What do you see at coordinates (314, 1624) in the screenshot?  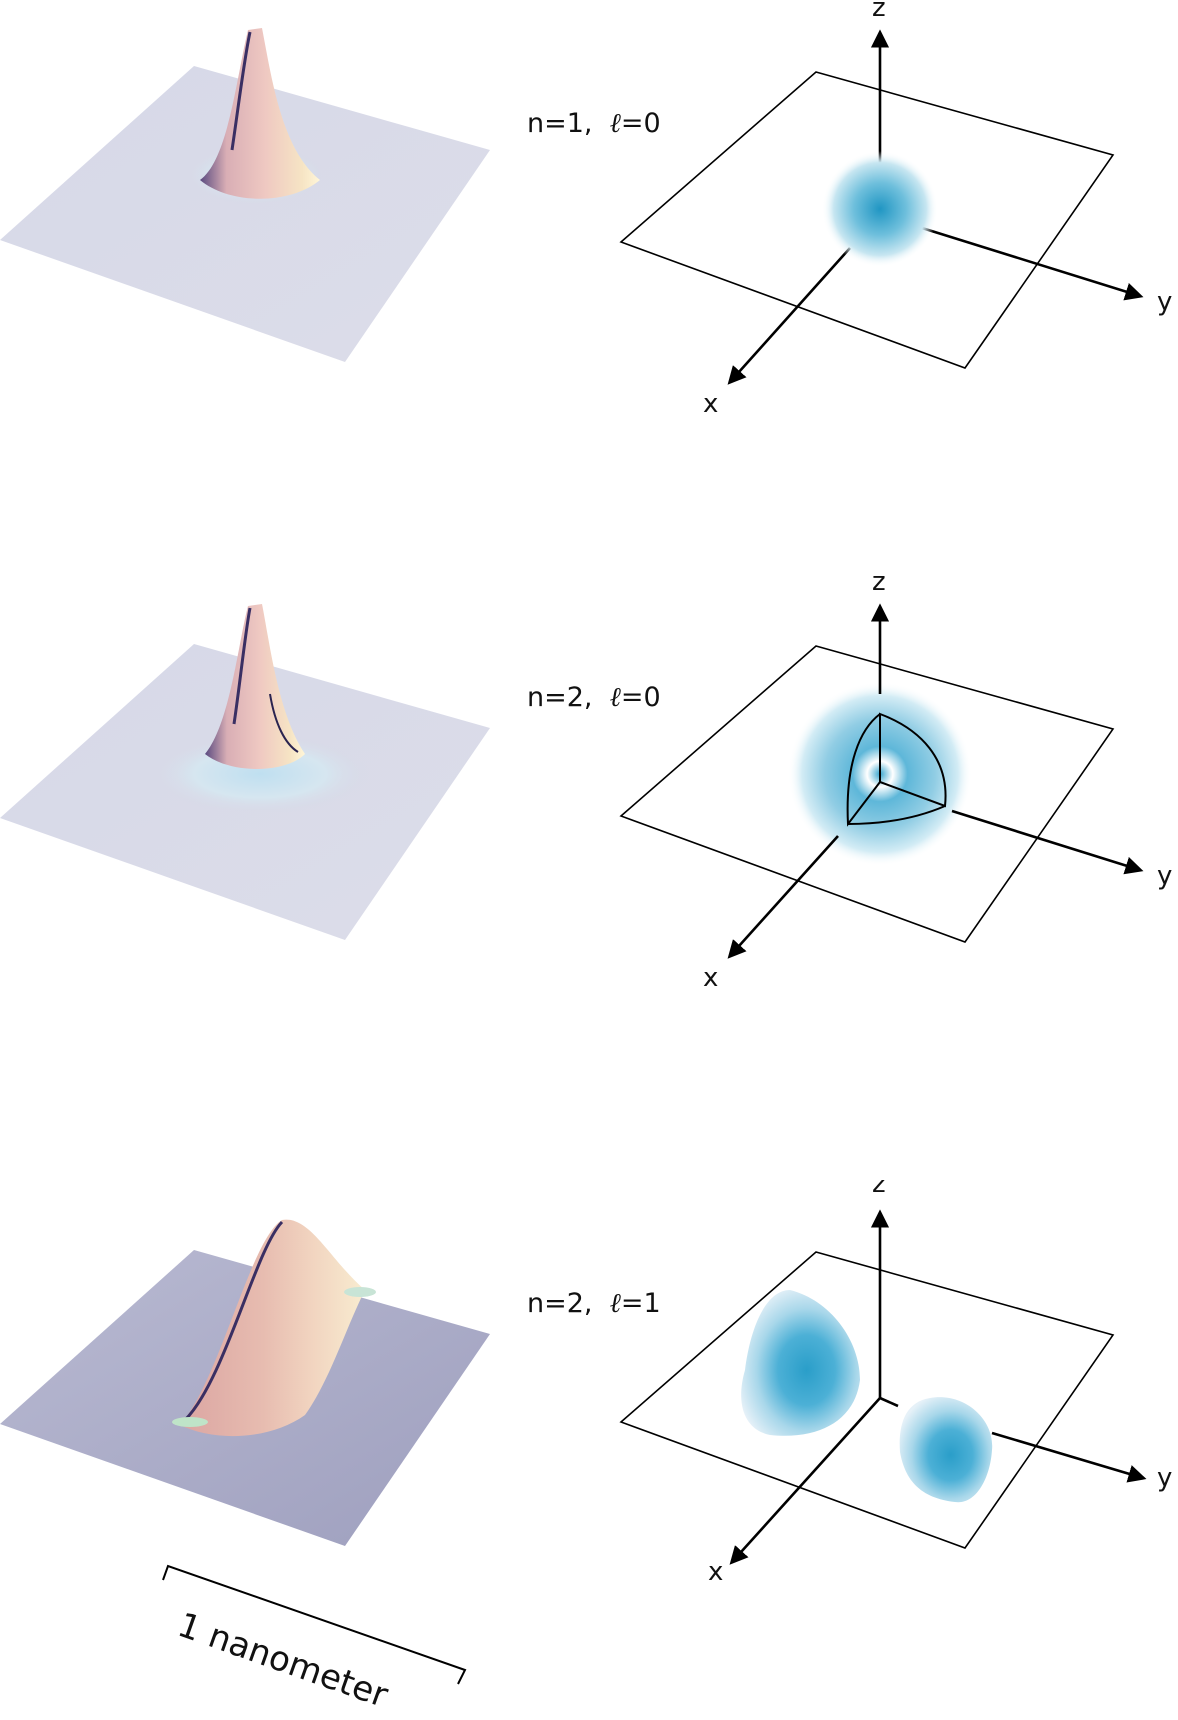 I see `scale-bar` at bounding box center [314, 1624].